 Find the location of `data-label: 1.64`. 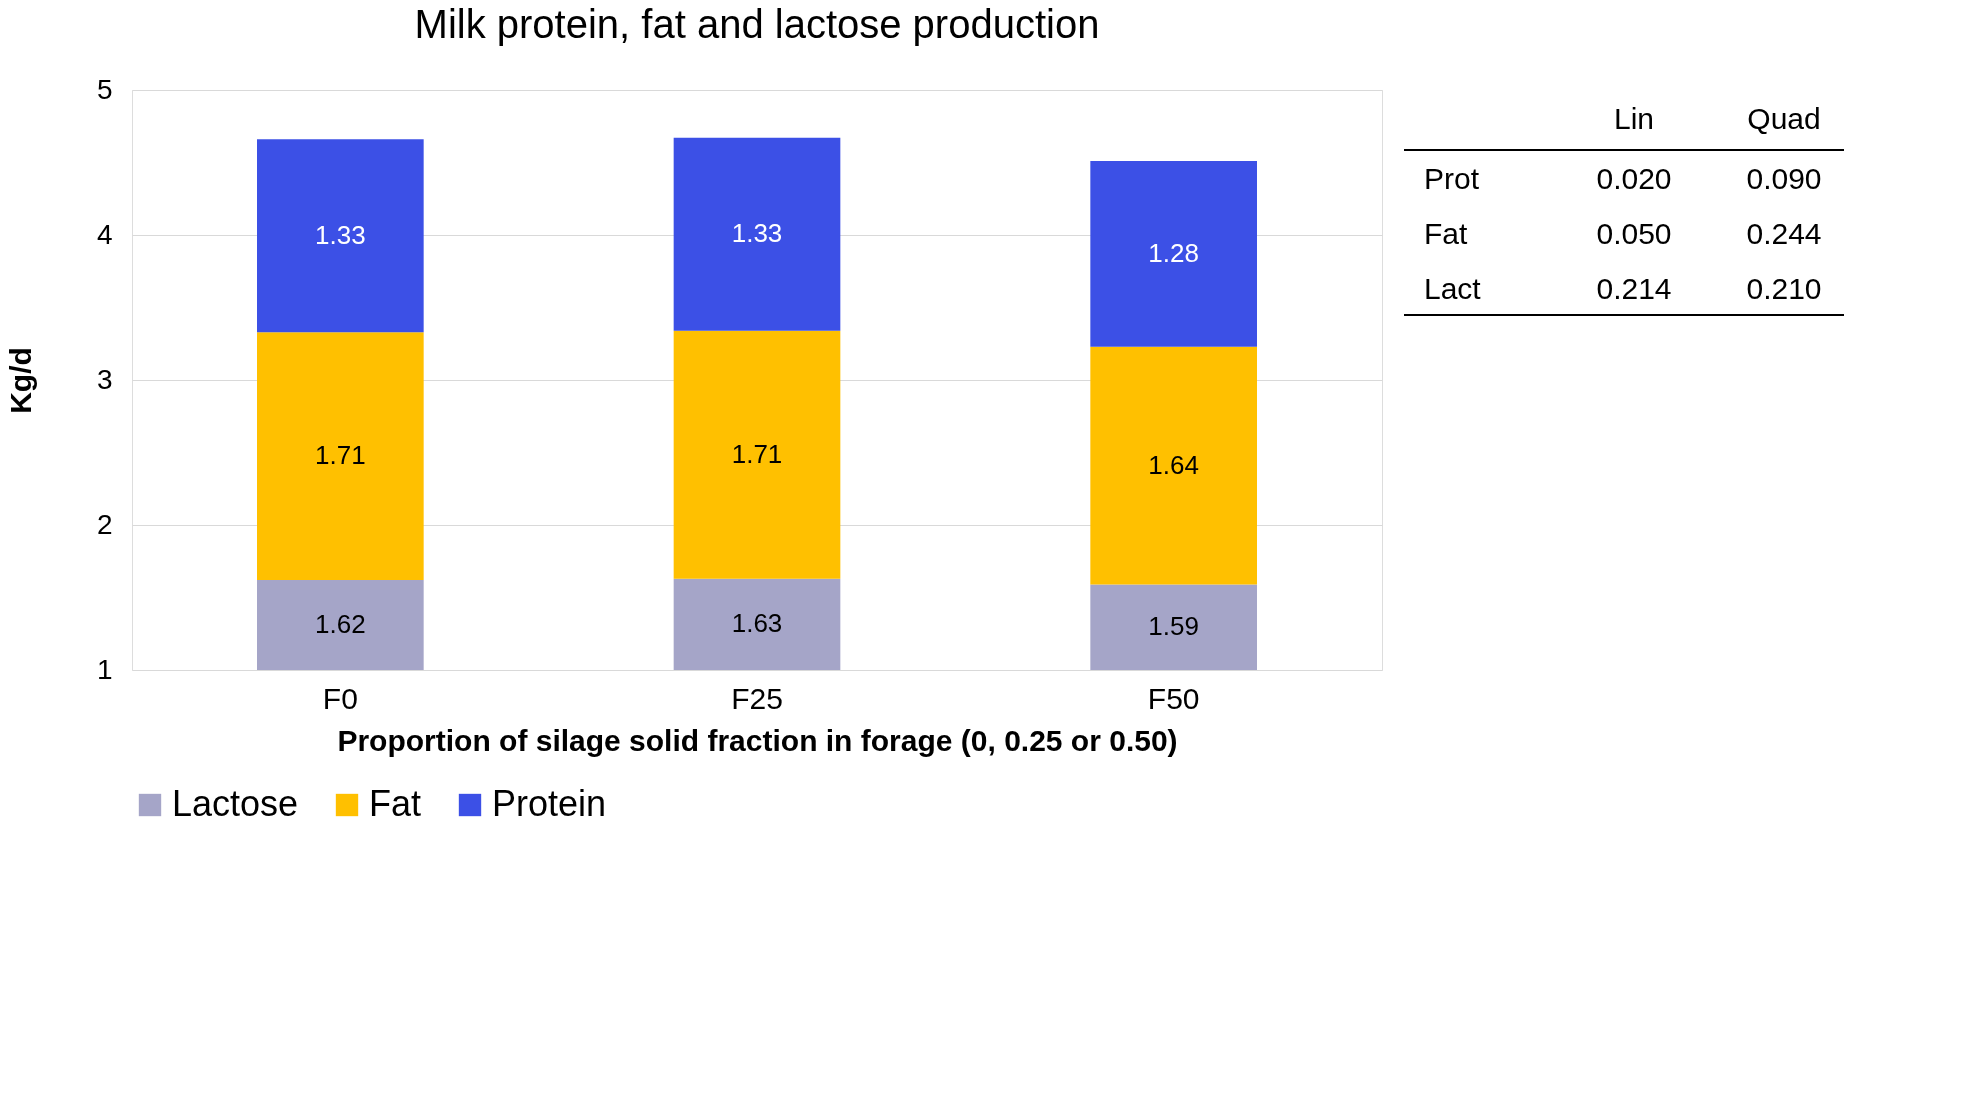

data-label: 1.64 is located at coordinates (1173, 464).